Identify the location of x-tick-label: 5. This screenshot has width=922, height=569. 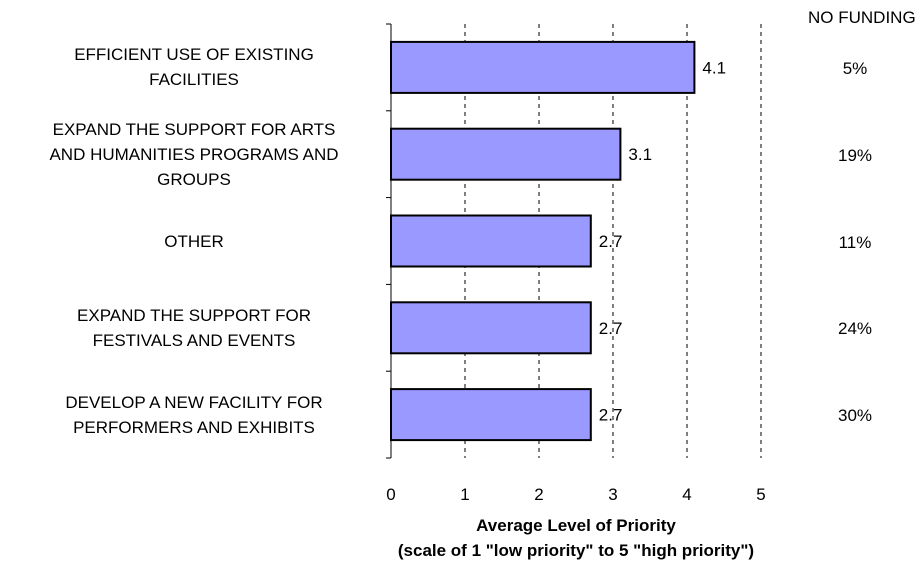
(760, 494).